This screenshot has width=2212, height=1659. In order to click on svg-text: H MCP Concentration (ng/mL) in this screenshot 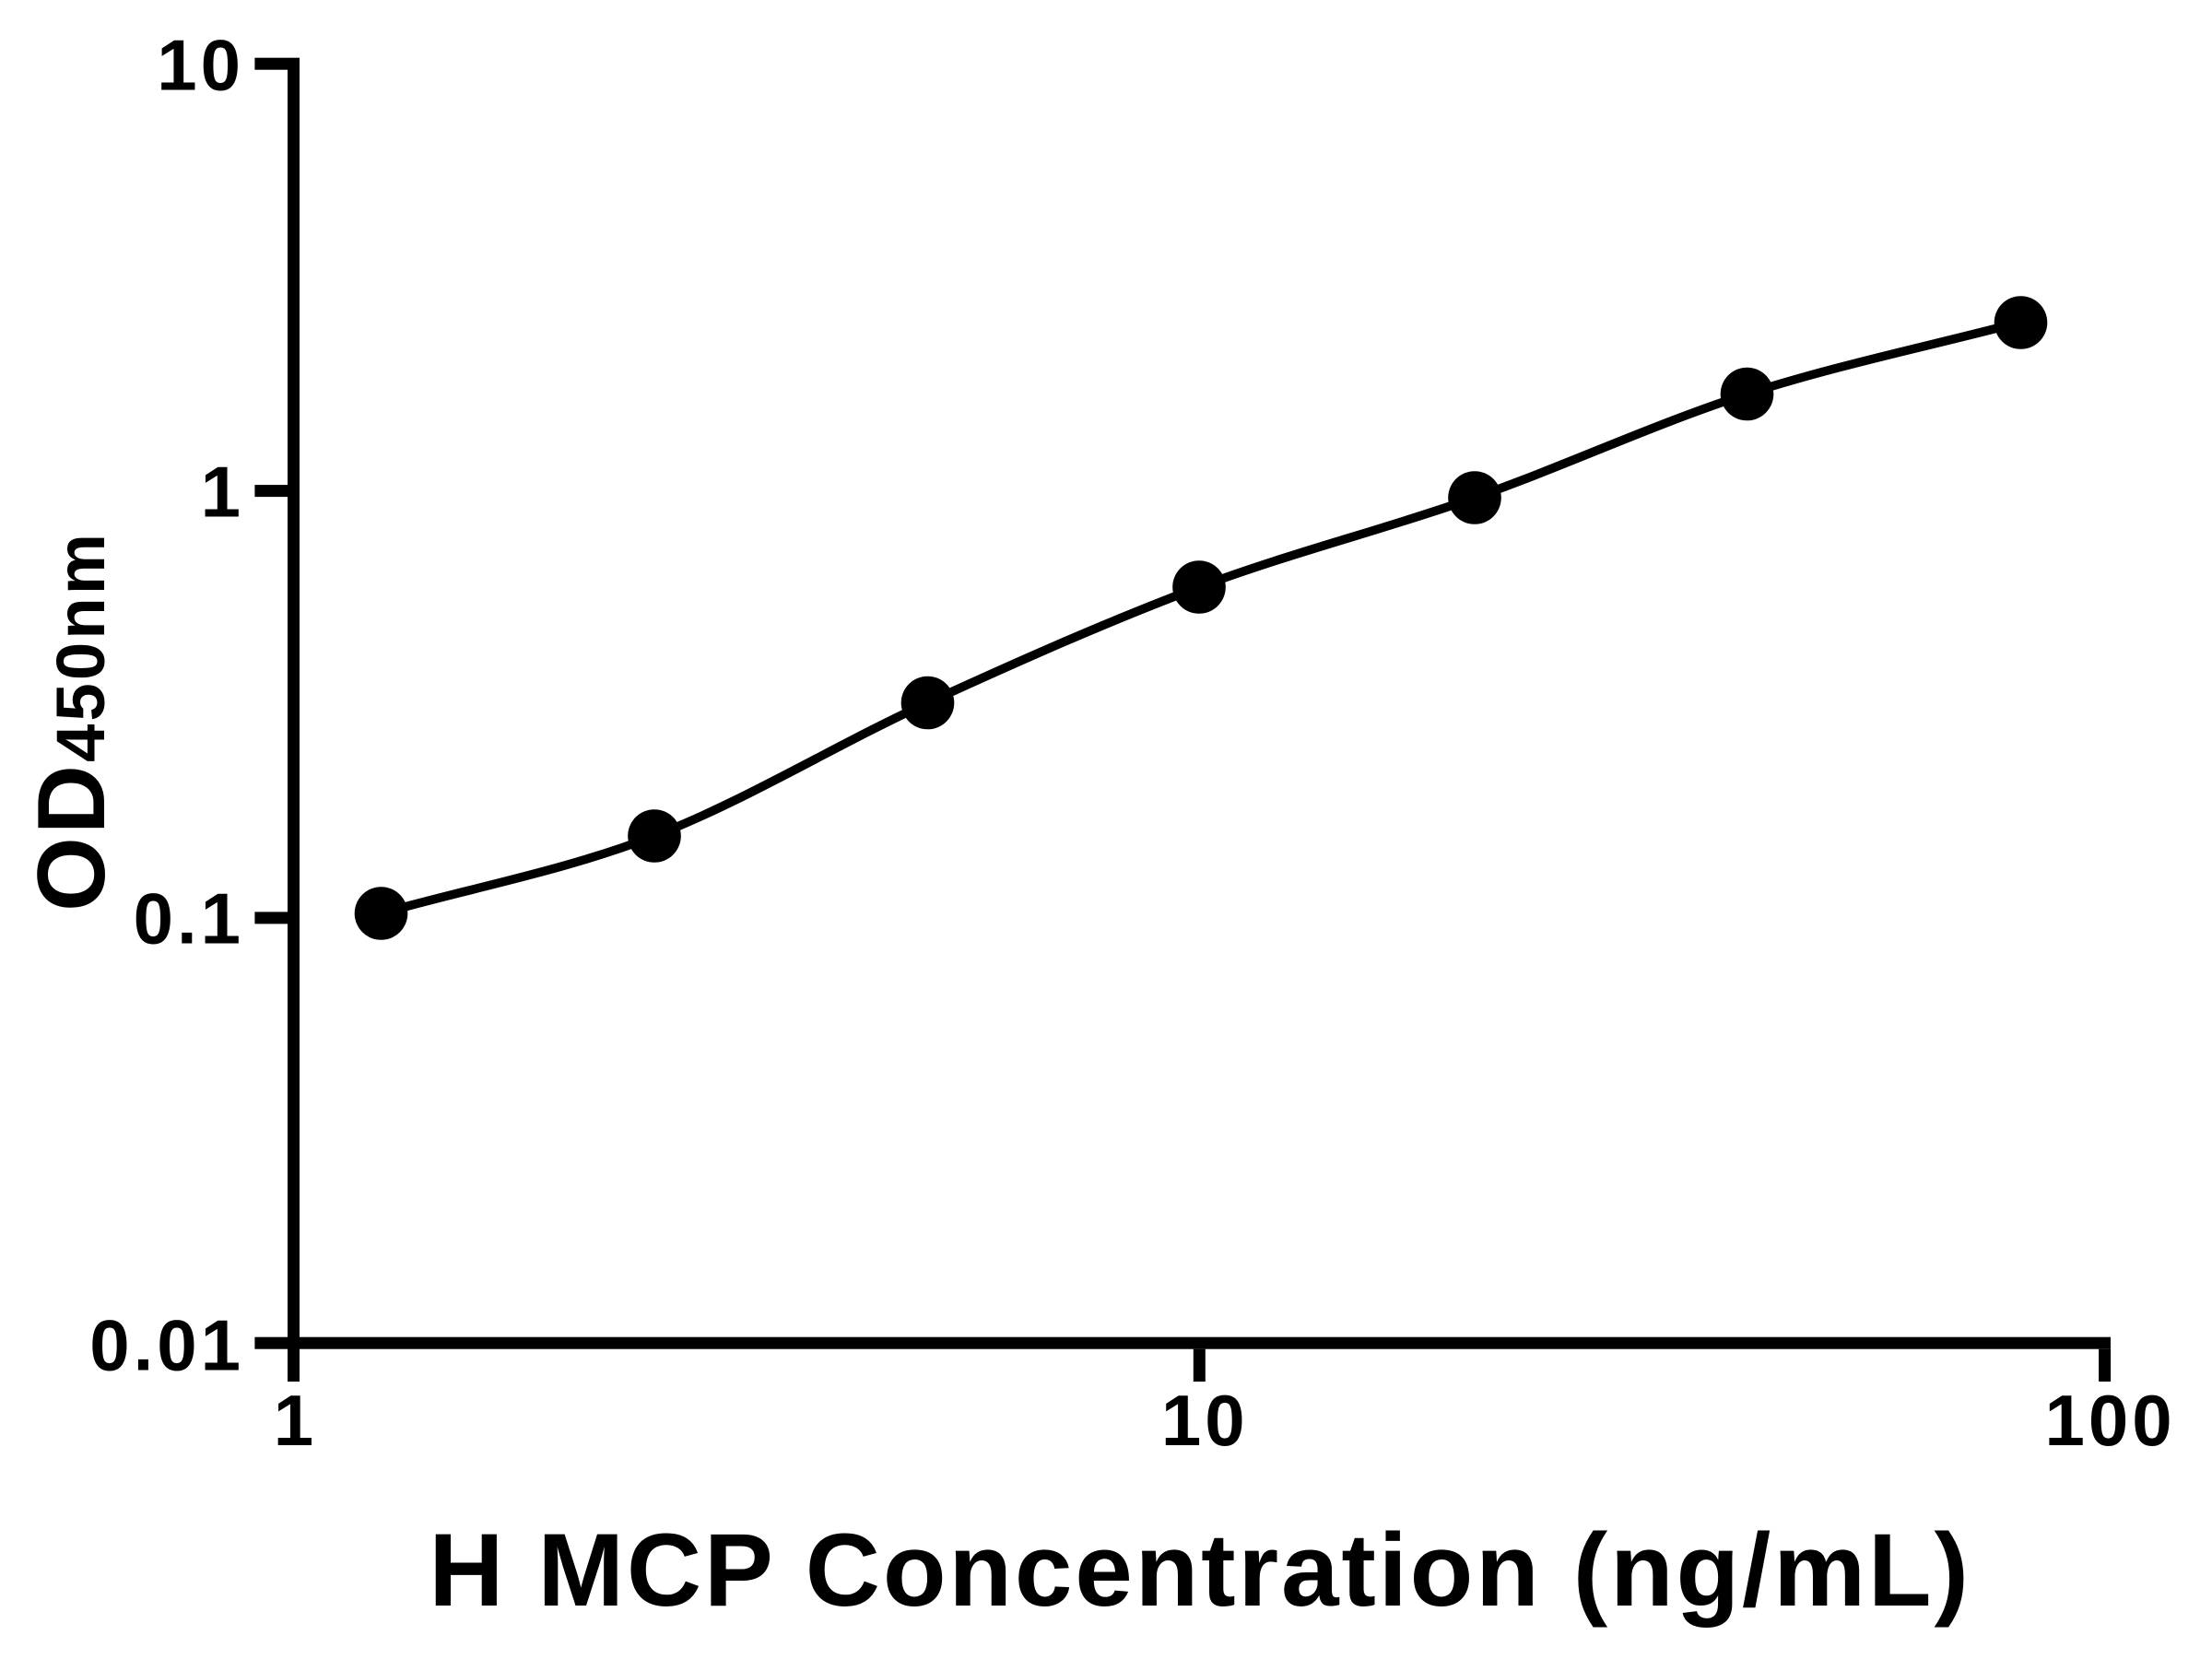, I will do `click(1200, 1570)`.